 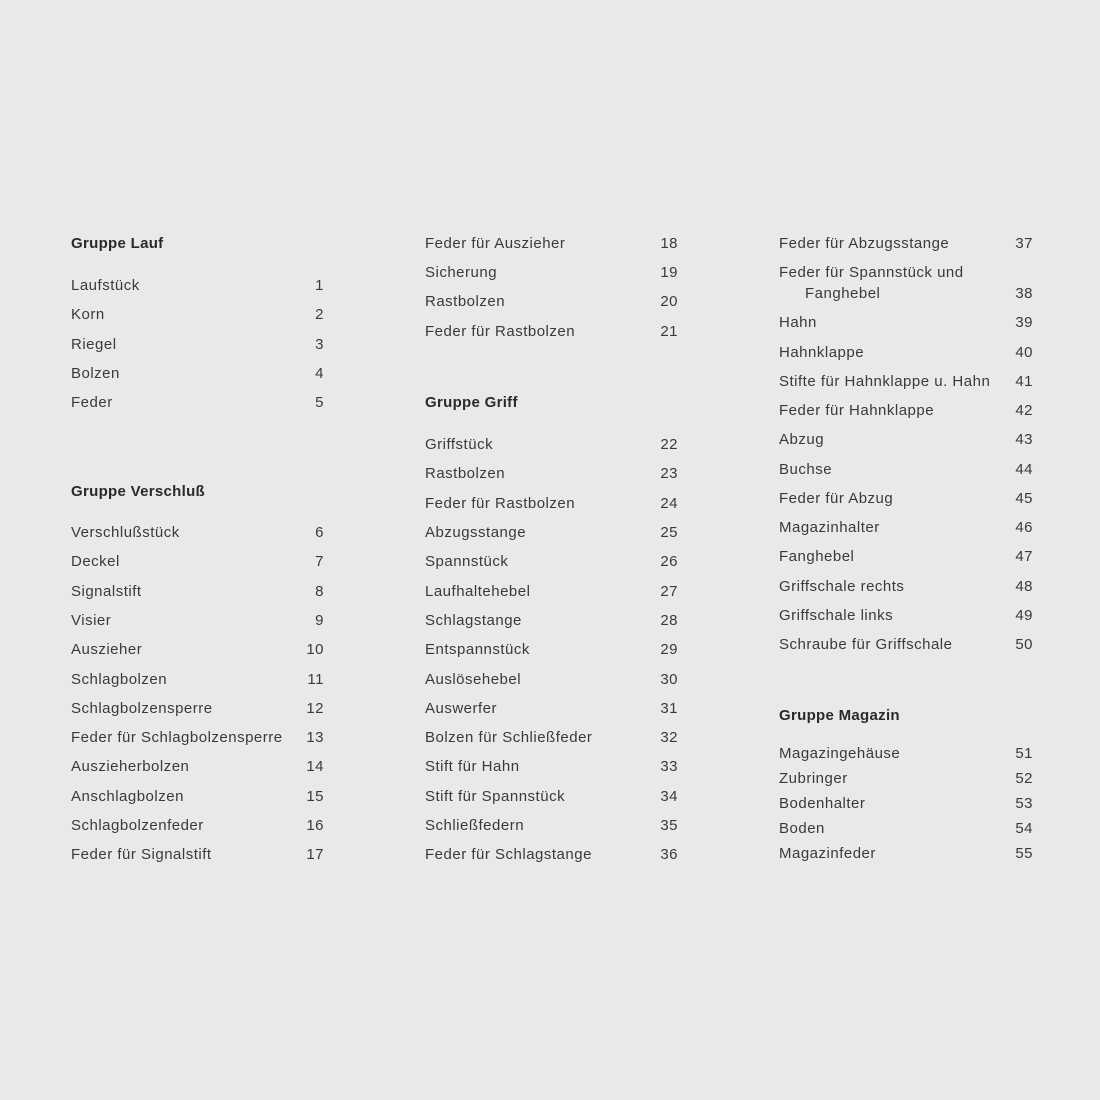 What do you see at coordinates (813, 778) in the screenshot?
I see `part-name: Zubringer` at bounding box center [813, 778].